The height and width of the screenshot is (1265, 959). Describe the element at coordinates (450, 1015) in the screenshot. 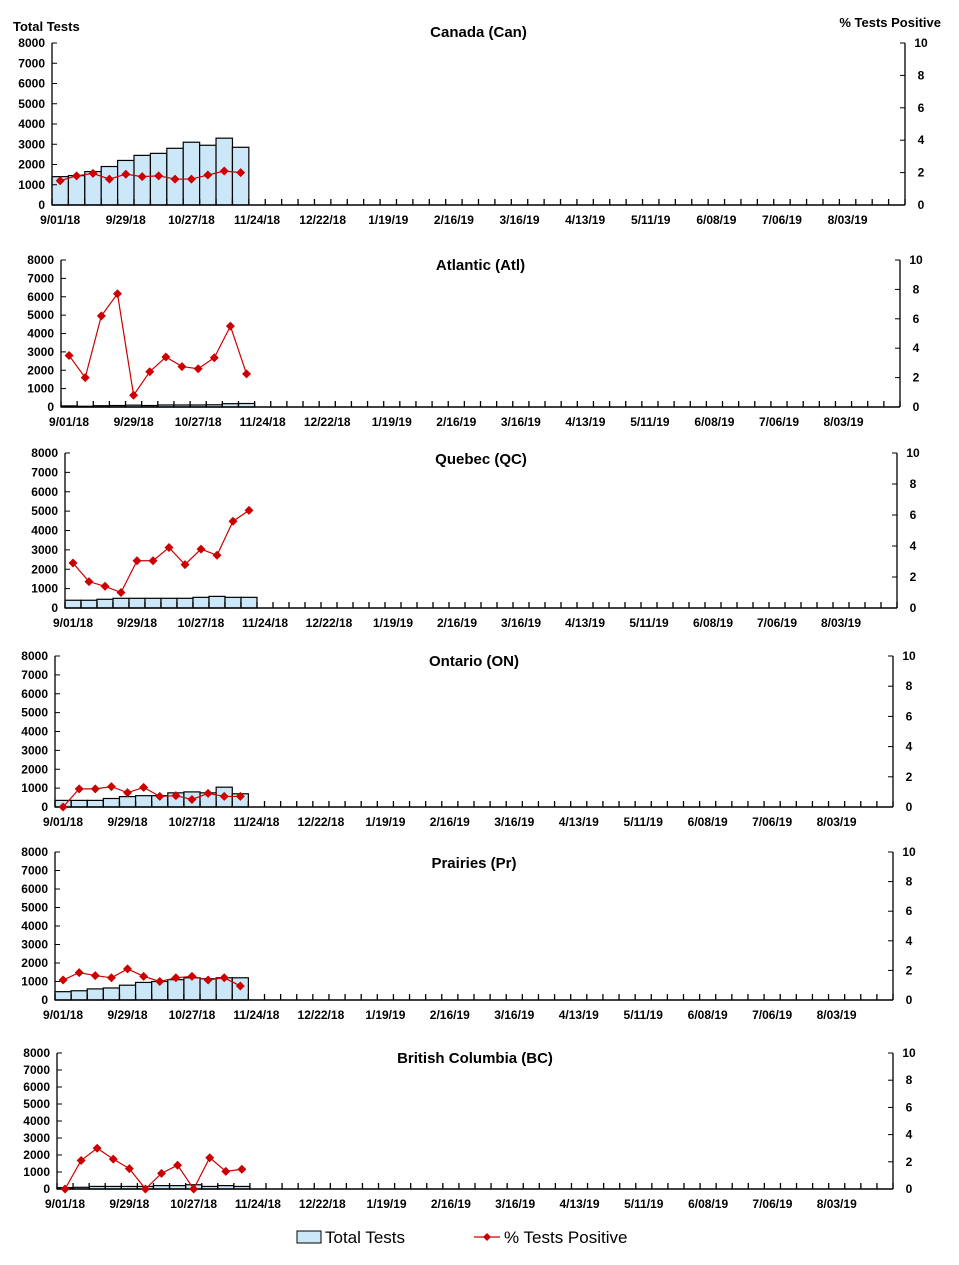

I see `x-tick-label: 2/16/19` at that location.